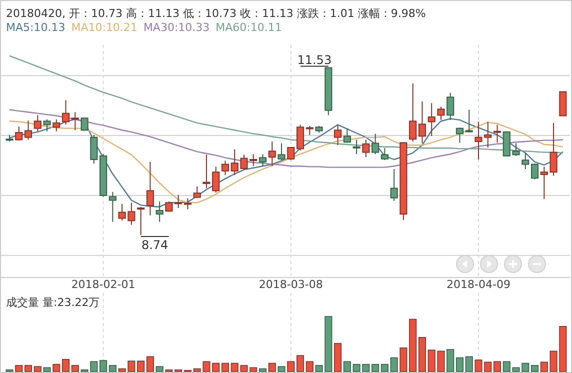 The image size is (572, 373). What do you see at coordinates (176, 27) in the screenshot?
I see `text: MA30:10.33` at bounding box center [176, 27].